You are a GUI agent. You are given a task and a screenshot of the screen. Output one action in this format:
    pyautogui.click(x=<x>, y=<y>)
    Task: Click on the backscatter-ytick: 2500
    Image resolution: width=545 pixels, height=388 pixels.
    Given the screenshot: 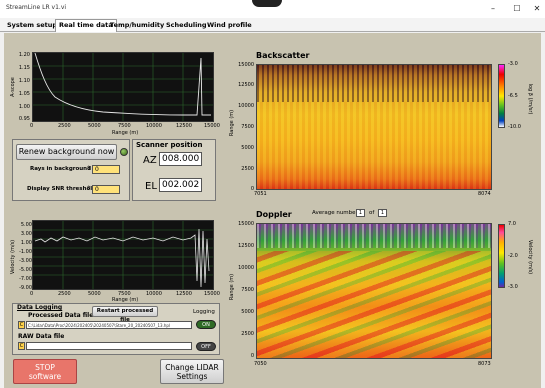 What is the action you would take?
    pyautogui.click(x=247, y=169)
    